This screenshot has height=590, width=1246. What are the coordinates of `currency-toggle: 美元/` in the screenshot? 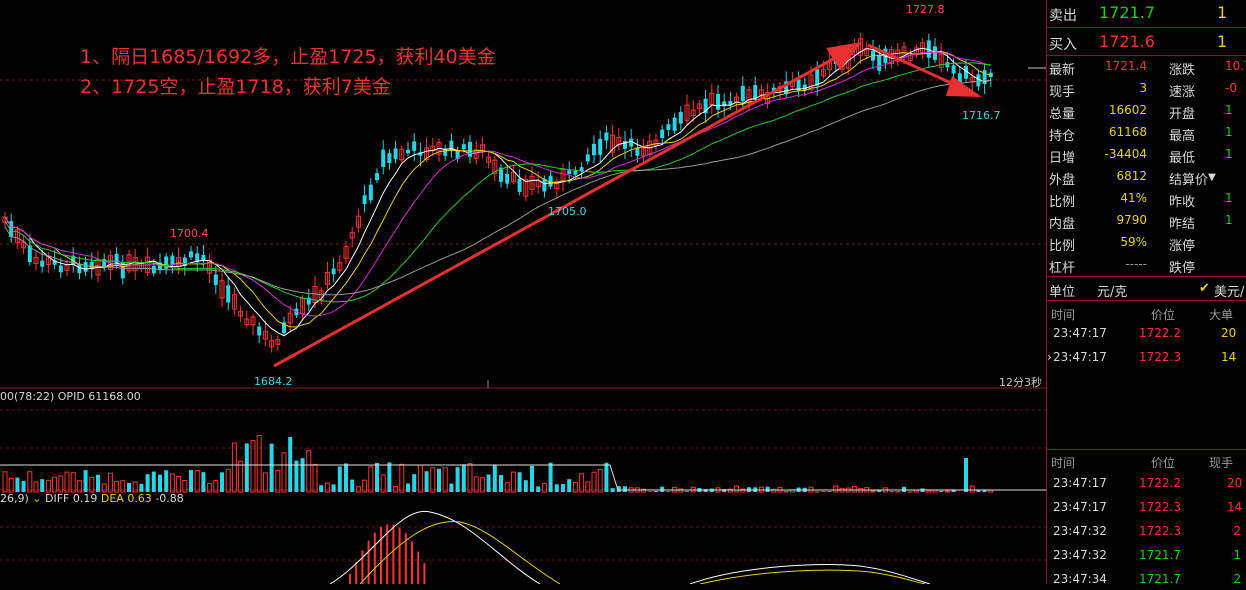 It's located at (1229, 290).